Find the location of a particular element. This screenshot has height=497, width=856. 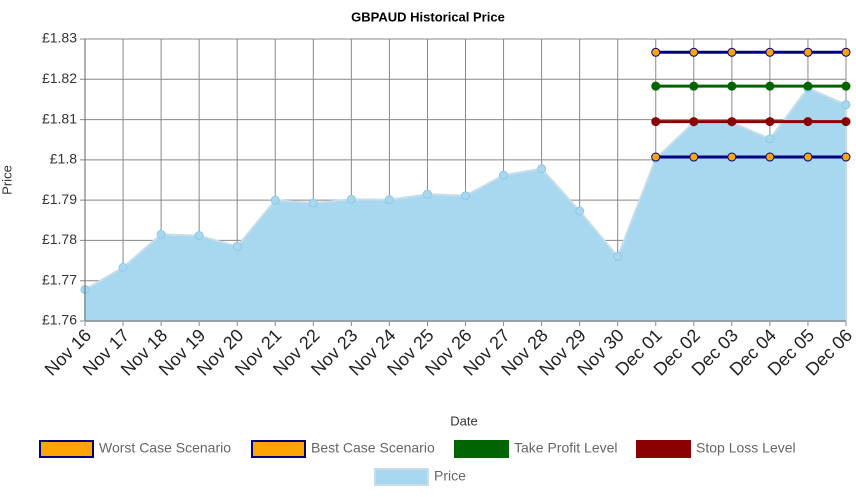

legend-label: Best Case Scenario is located at coordinates (373, 448).